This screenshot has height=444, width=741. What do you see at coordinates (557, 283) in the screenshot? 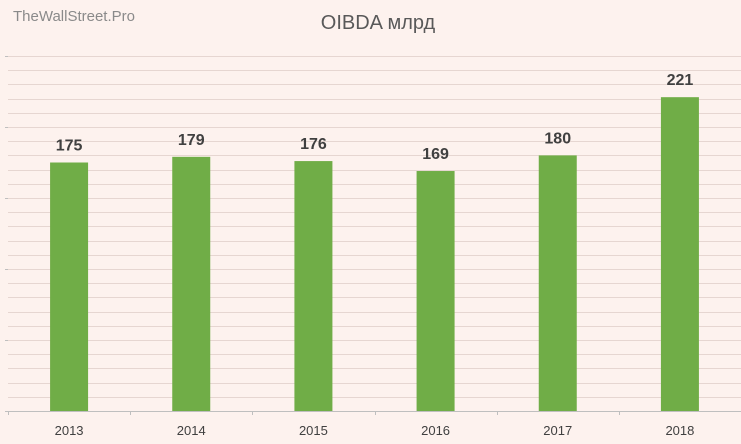
I see `bar-2017` at bounding box center [557, 283].